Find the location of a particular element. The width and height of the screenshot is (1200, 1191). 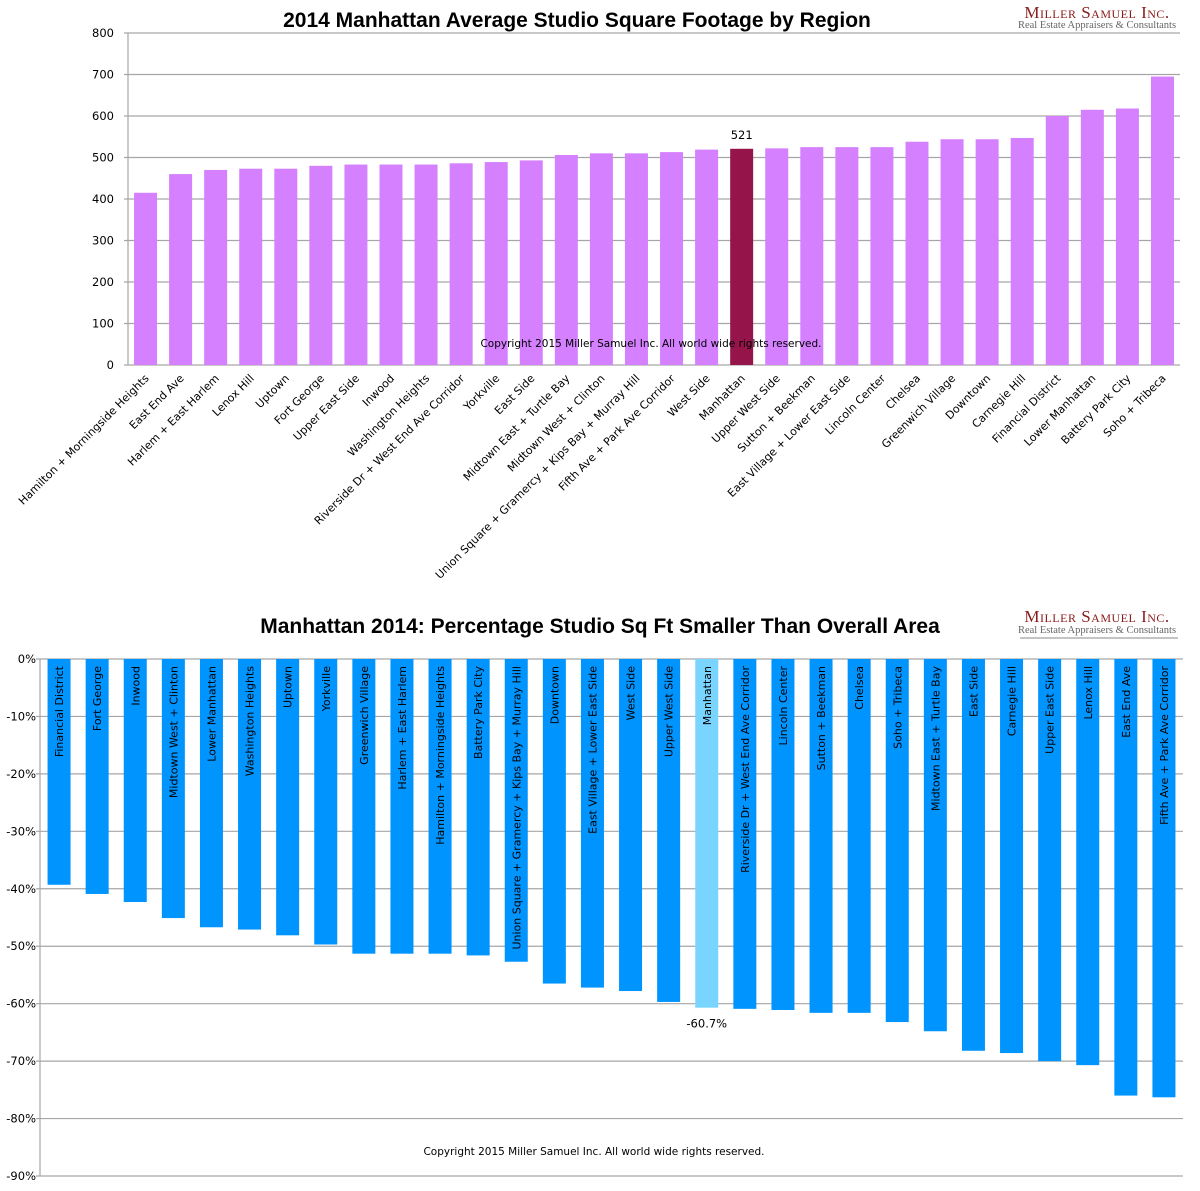

x-tick-label: Carnegie Hill is located at coordinates (1012, 701).